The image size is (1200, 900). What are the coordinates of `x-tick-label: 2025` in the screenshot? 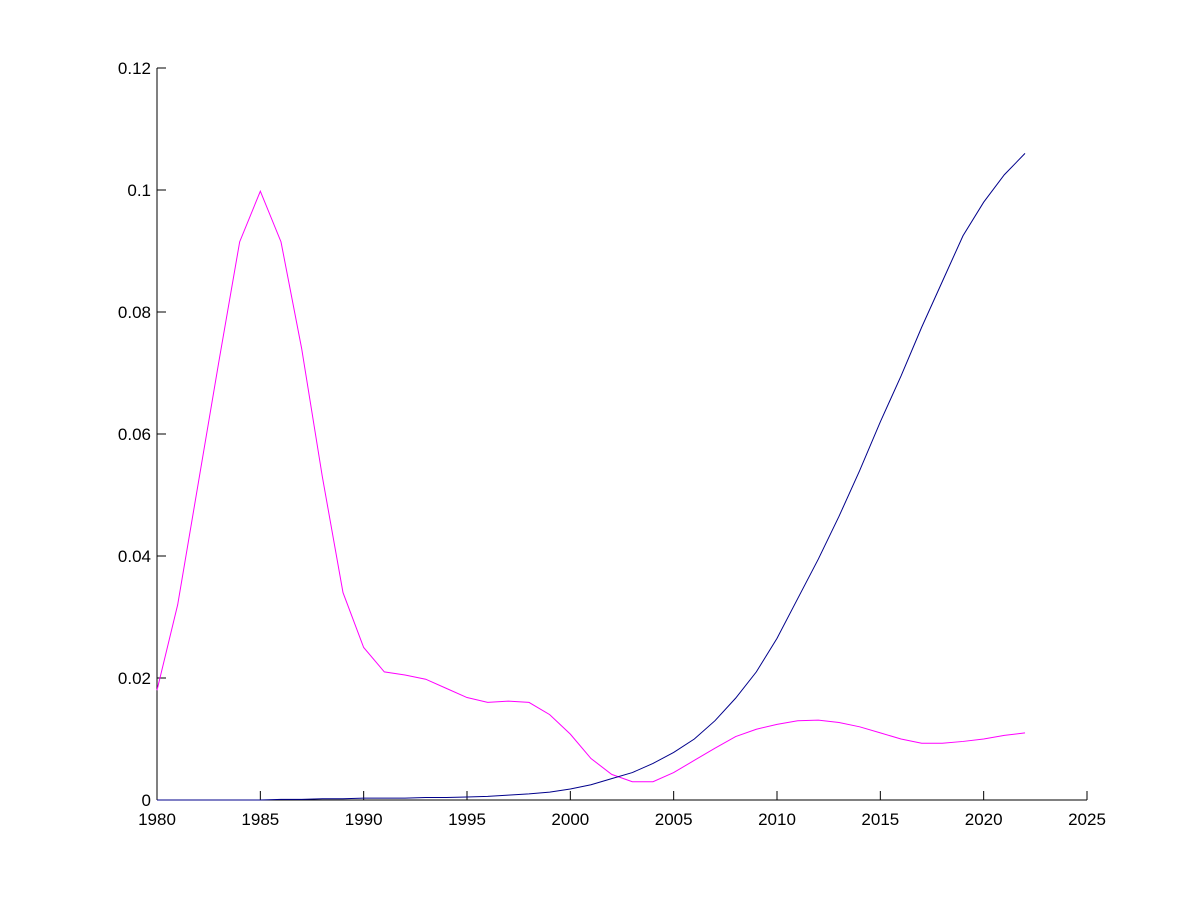 It's located at (1087, 819).